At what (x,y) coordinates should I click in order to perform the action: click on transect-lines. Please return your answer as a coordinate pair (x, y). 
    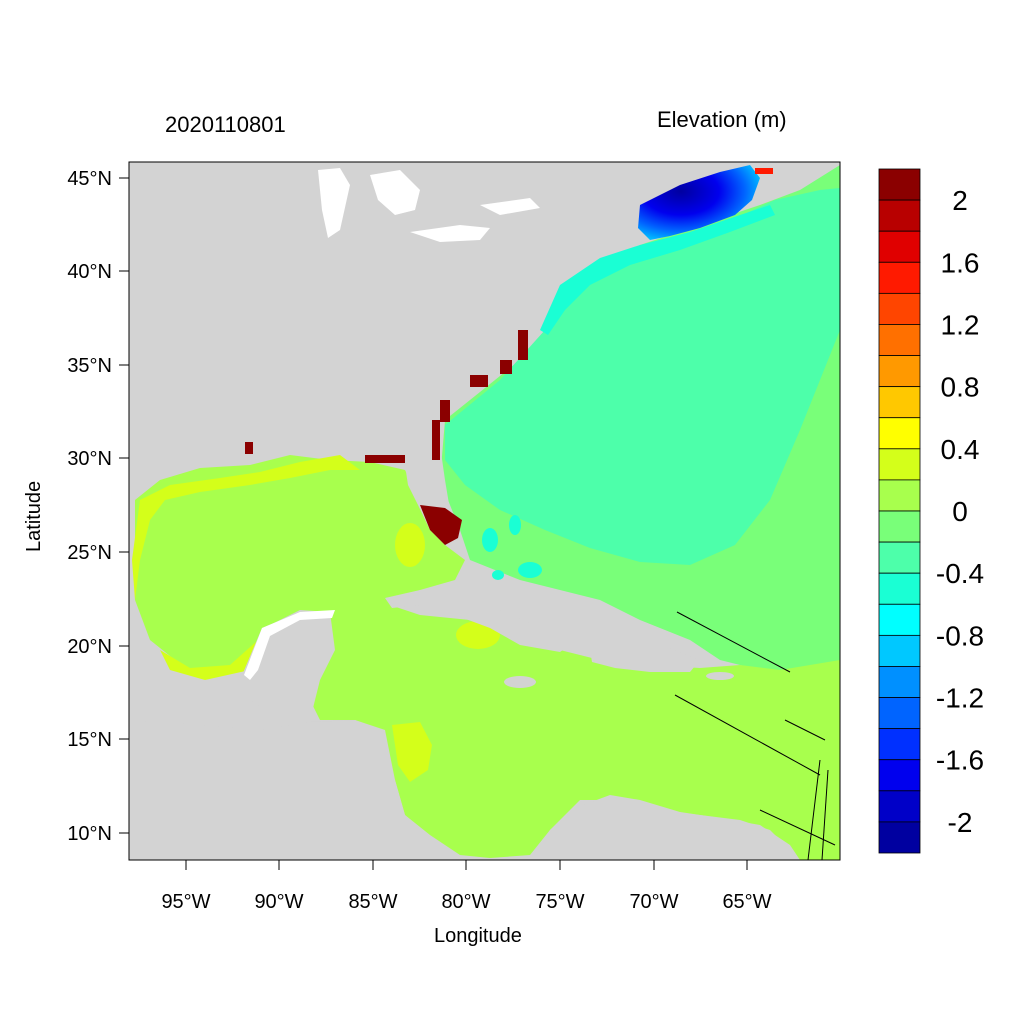
    Looking at the image, I should click on (755, 735).